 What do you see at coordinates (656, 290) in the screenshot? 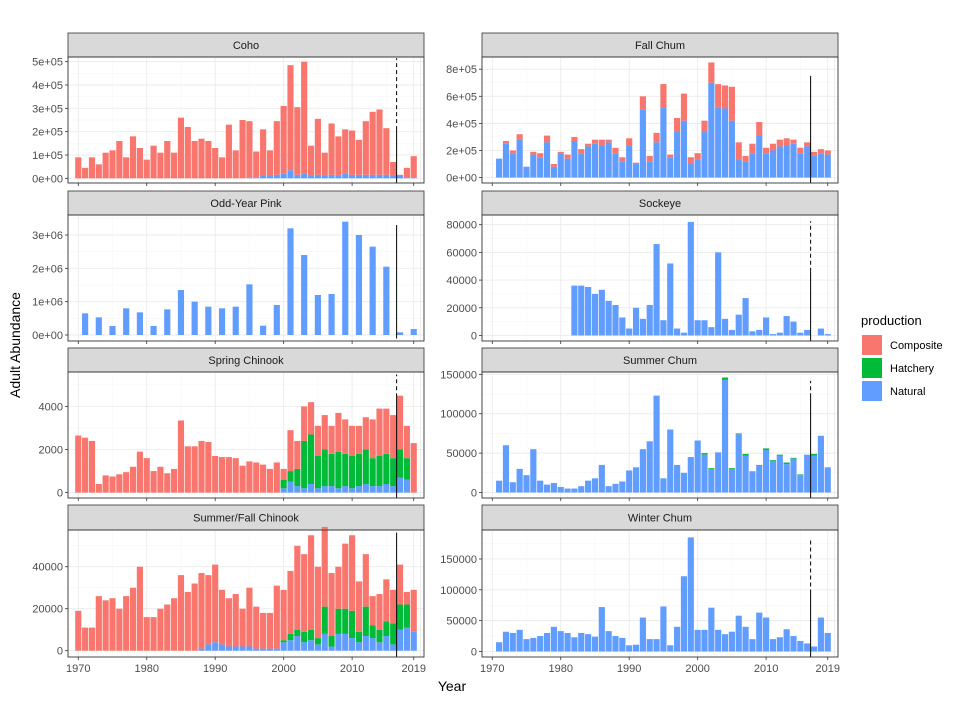
I see `bar-natural-1994` at bounding box center [656, 290].